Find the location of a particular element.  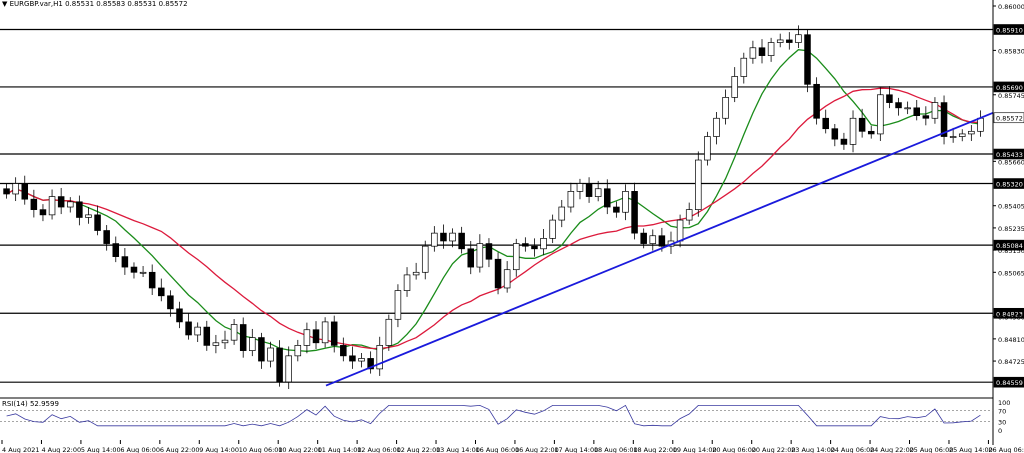

x-tick-label: 9 Aug 14:00 is located at coordinates (219, 449).